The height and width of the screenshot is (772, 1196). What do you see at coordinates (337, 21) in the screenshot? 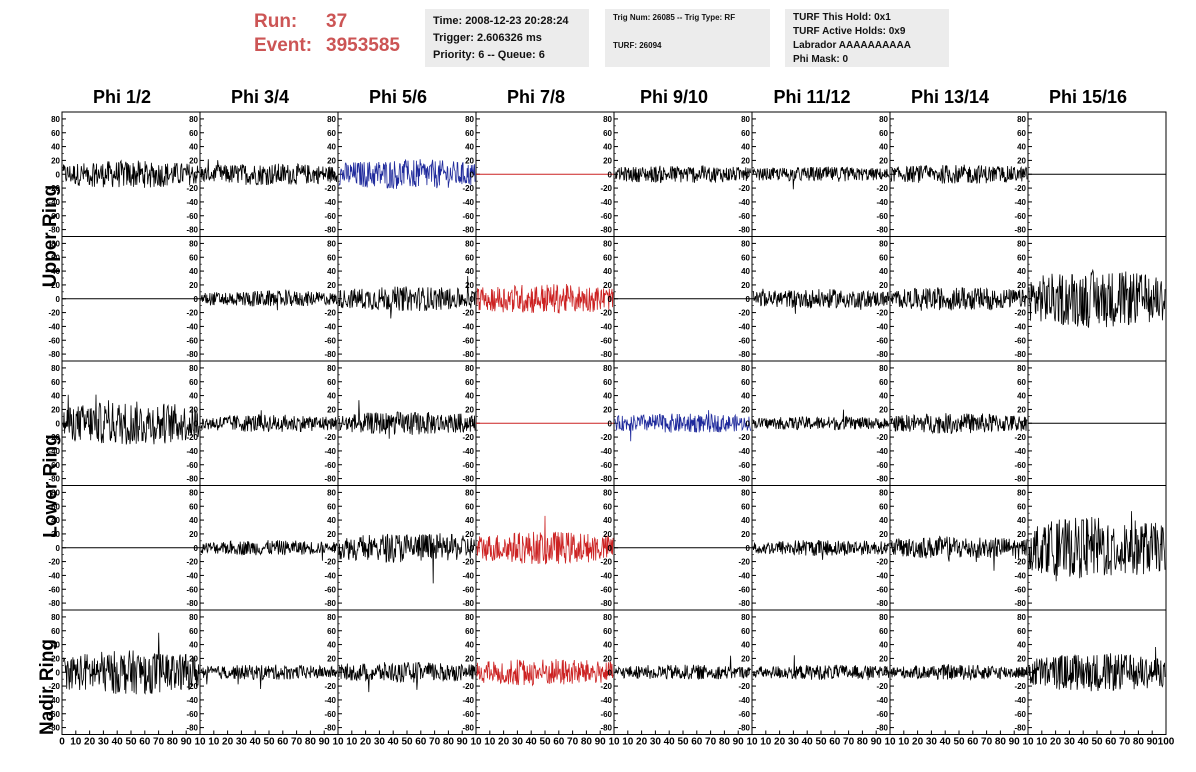
I see `run-value: 37` at bounding box center [337, 21].